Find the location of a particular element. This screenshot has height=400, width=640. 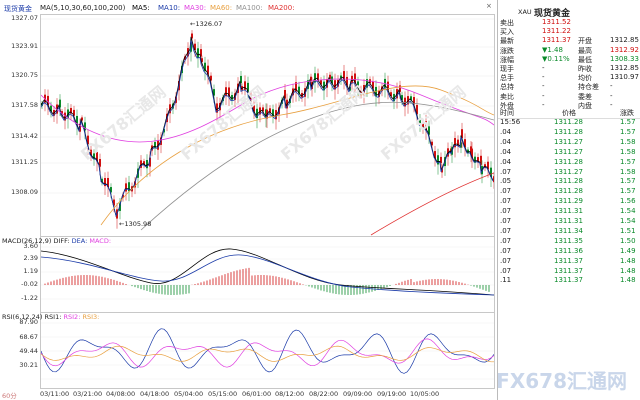

axis-tick-label: -1.22 is located at coordinates (29, 298).